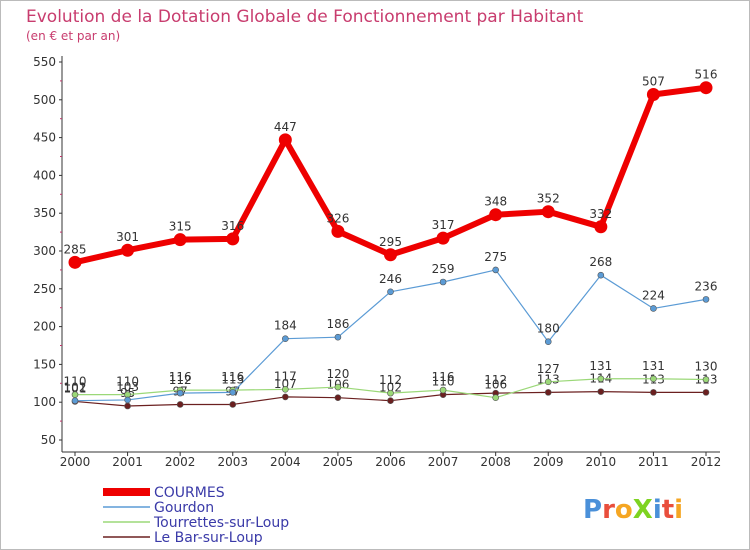 The width and height of the screenshot is (750, 550). Describe the element at coordinates (600, 262) in the screenshot. I see `data-label: 268` at that location.